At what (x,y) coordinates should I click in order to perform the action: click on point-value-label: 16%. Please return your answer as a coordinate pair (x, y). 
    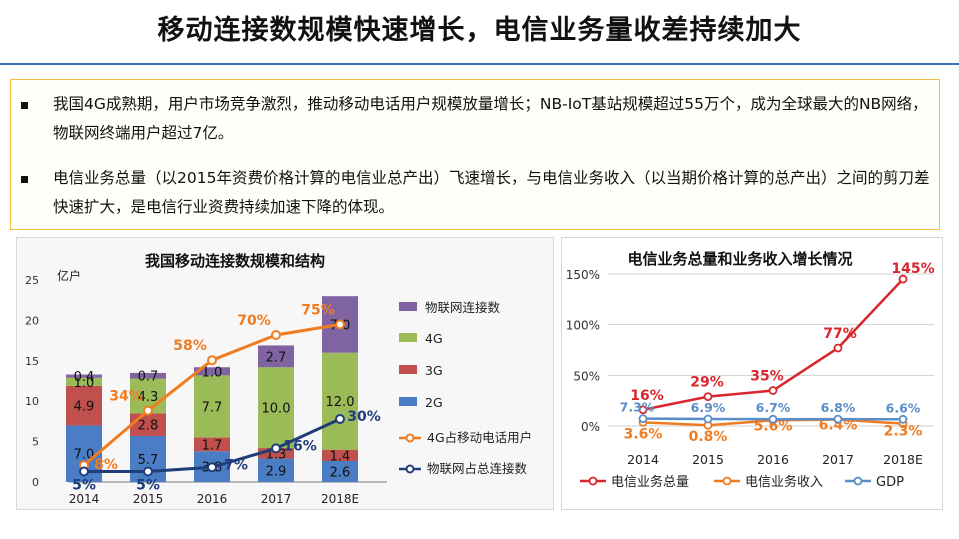
    Looking at the image, I should click on (647, 396).